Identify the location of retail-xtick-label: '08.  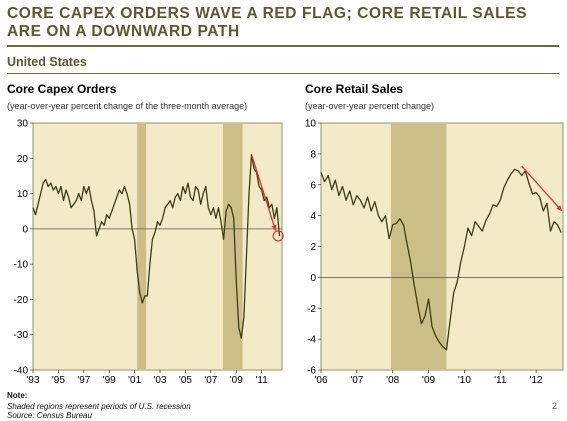
(392, 380).